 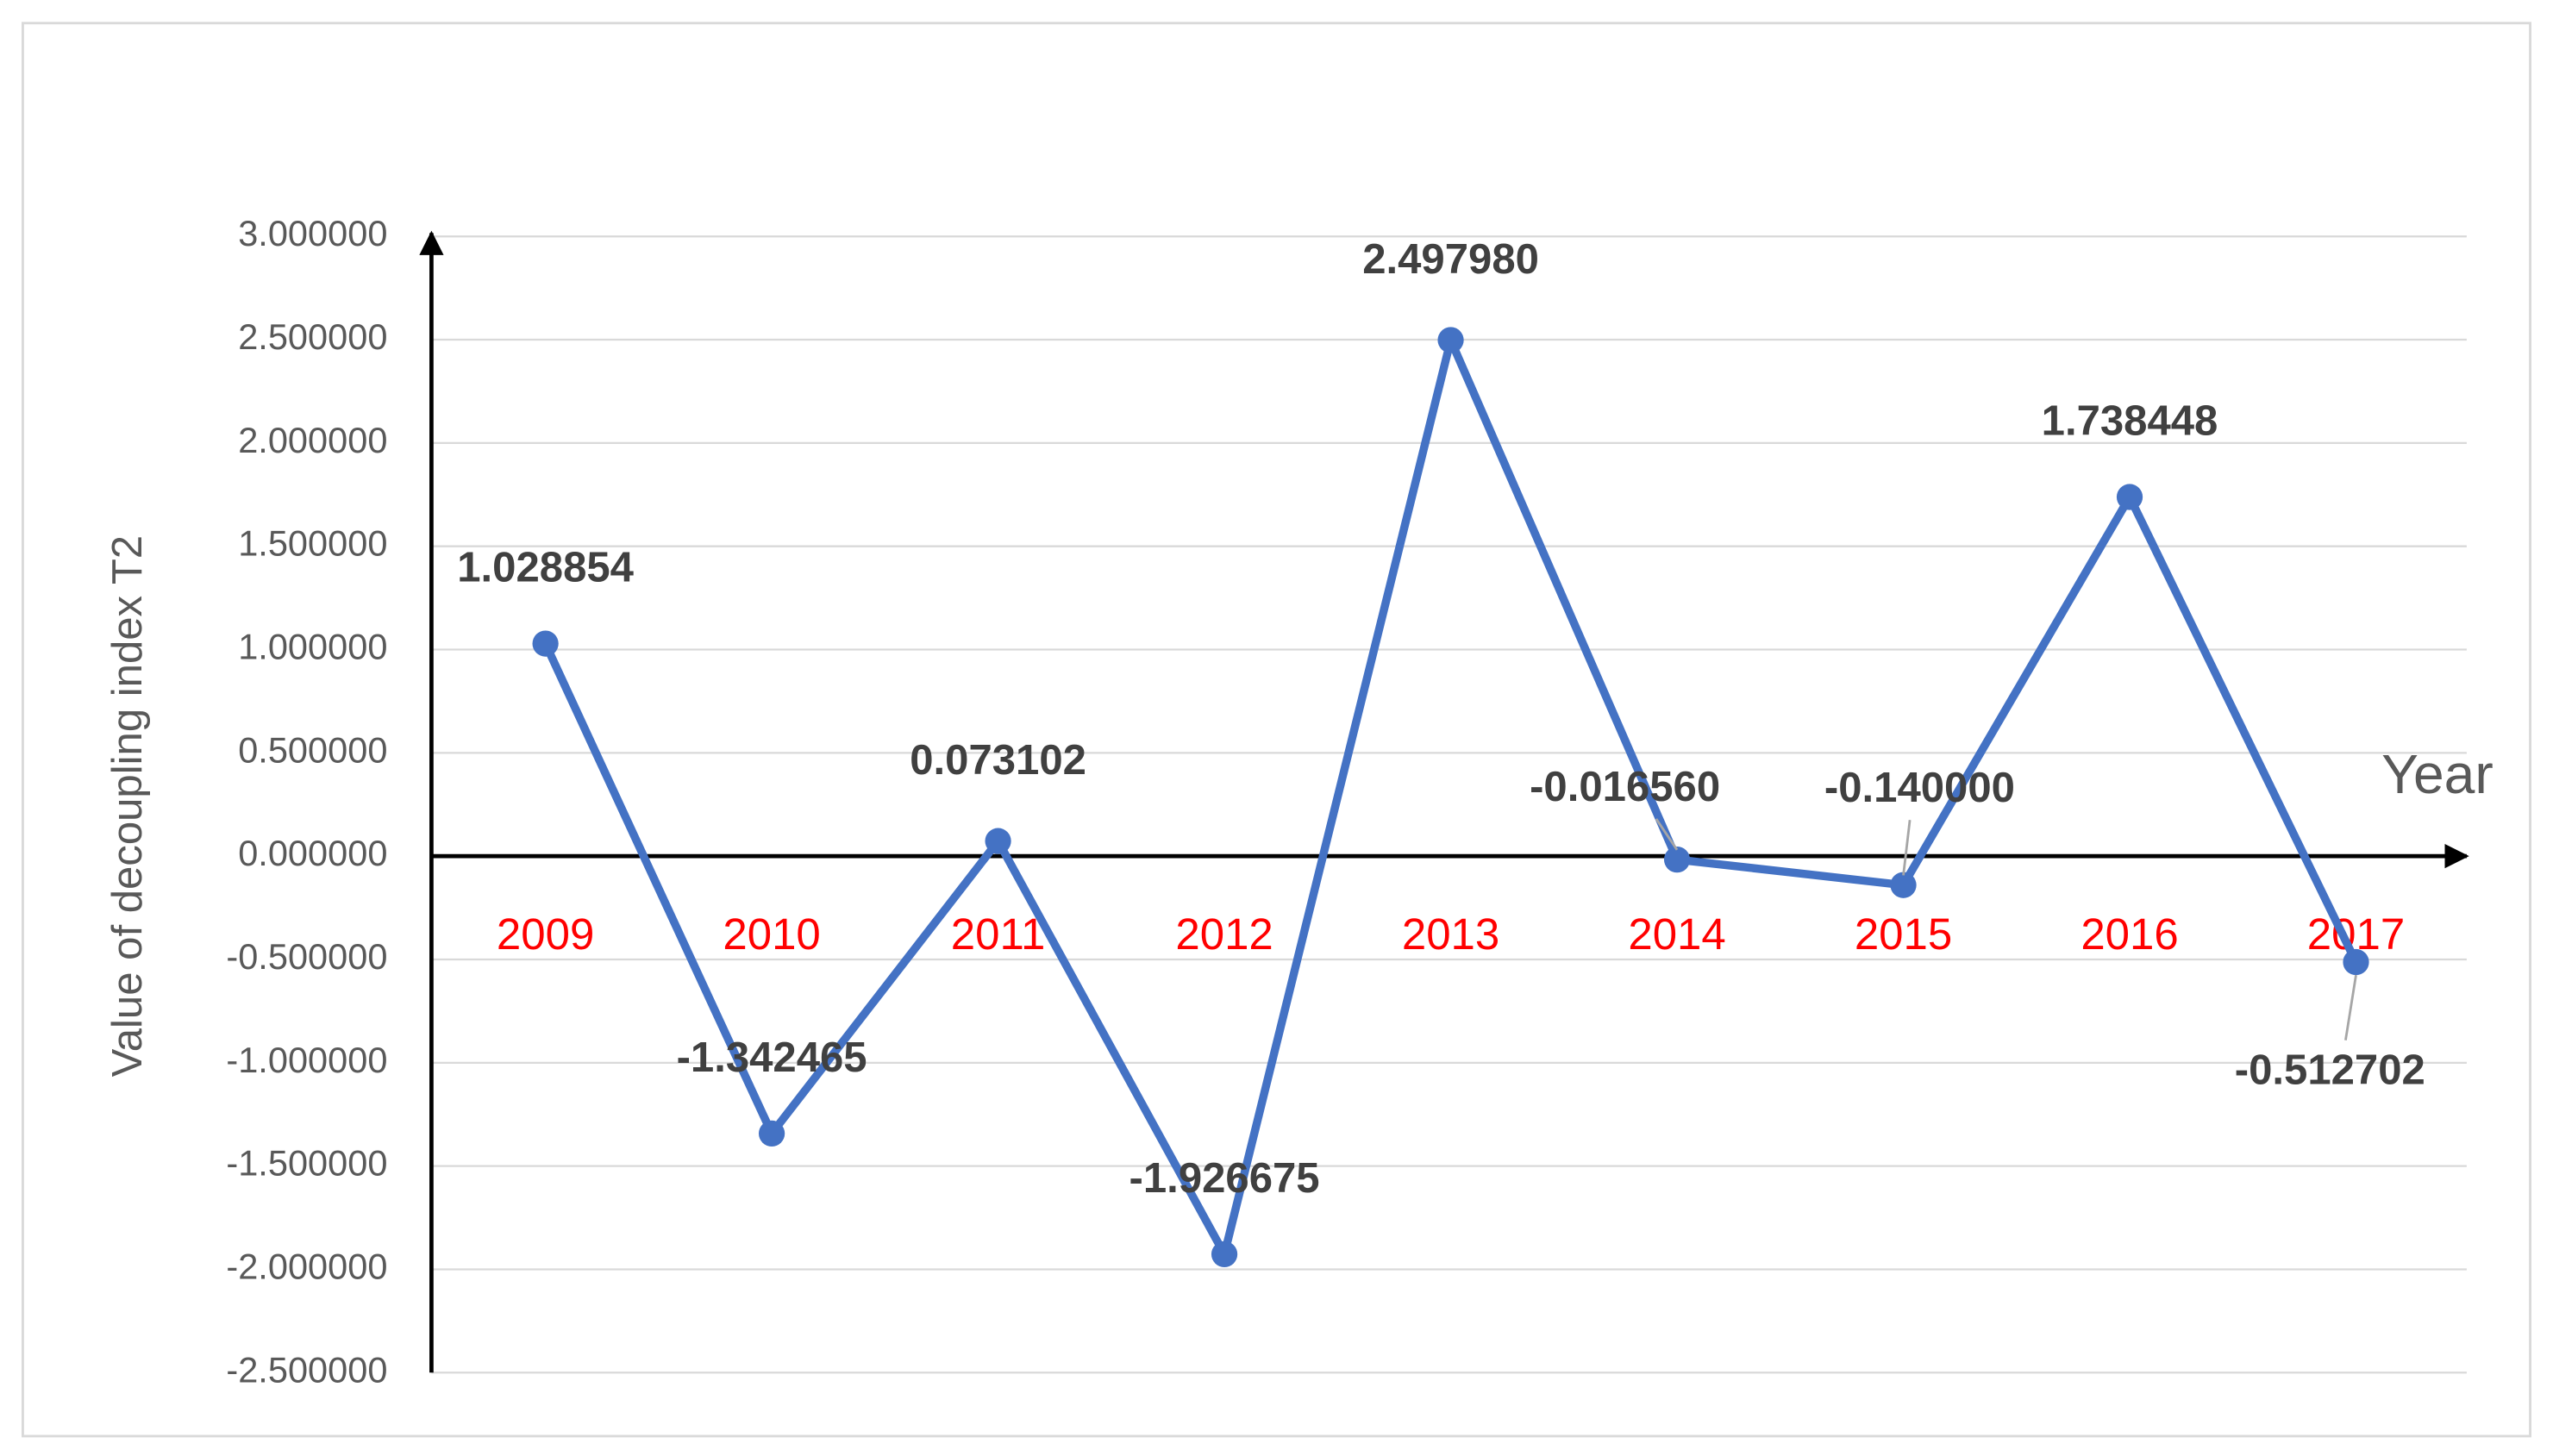 What do you see at coordinates (1676, 934) in the screenshot?
I see `x-tick-label: 2014` at bounding box center [1676, 934].